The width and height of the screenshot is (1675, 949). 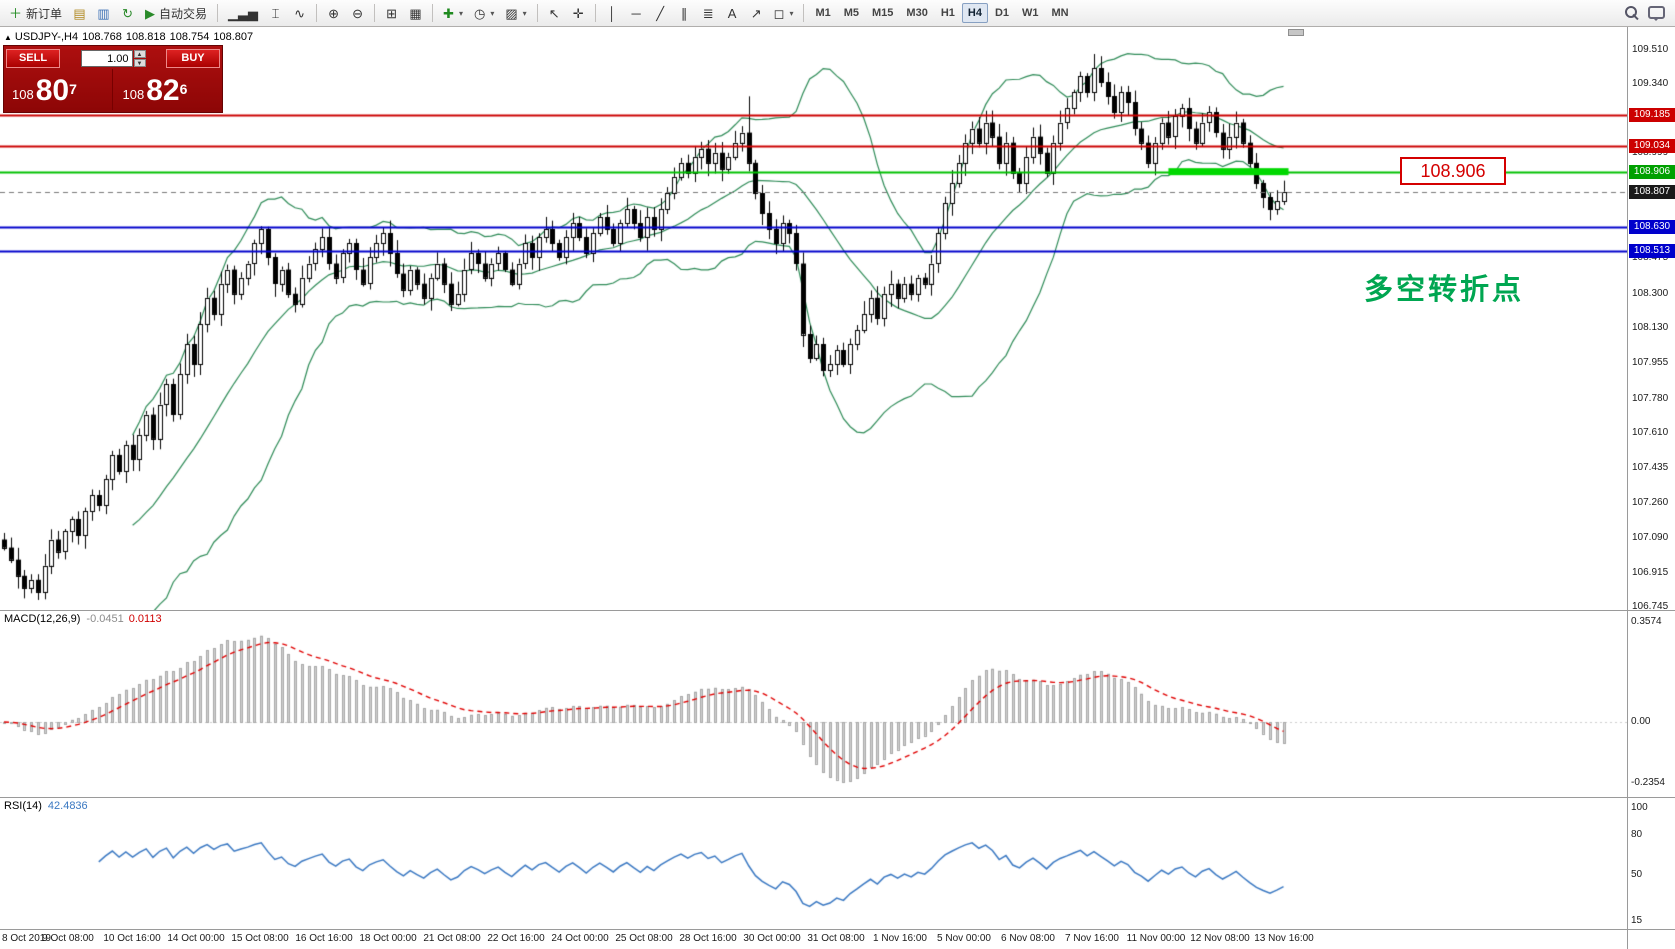 I want to click on time-axis-label: 1 Nov 16:00, so click(x=900, y=938).